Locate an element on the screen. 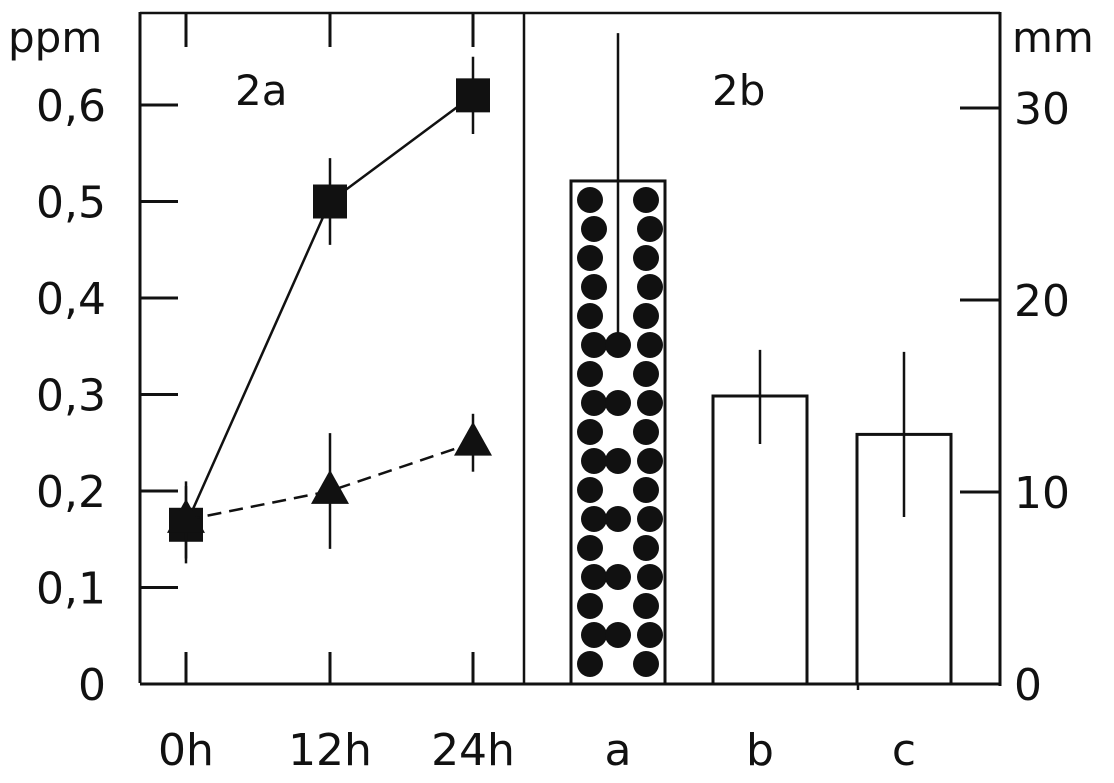 The image size is (1114, 783). left-y-ticks: 0 0,1 0,2 0,3 0,4 0,5 0,6 is located at coordinates (107, 396).